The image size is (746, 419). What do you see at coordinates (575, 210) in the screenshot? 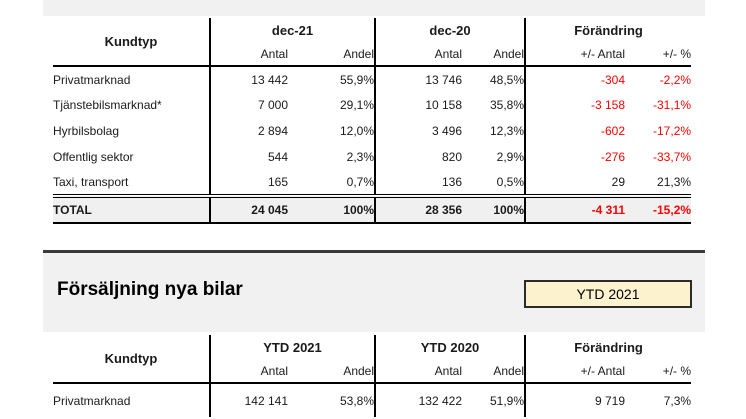
I see `cell: -4 311` at bounding box center [575, 210].